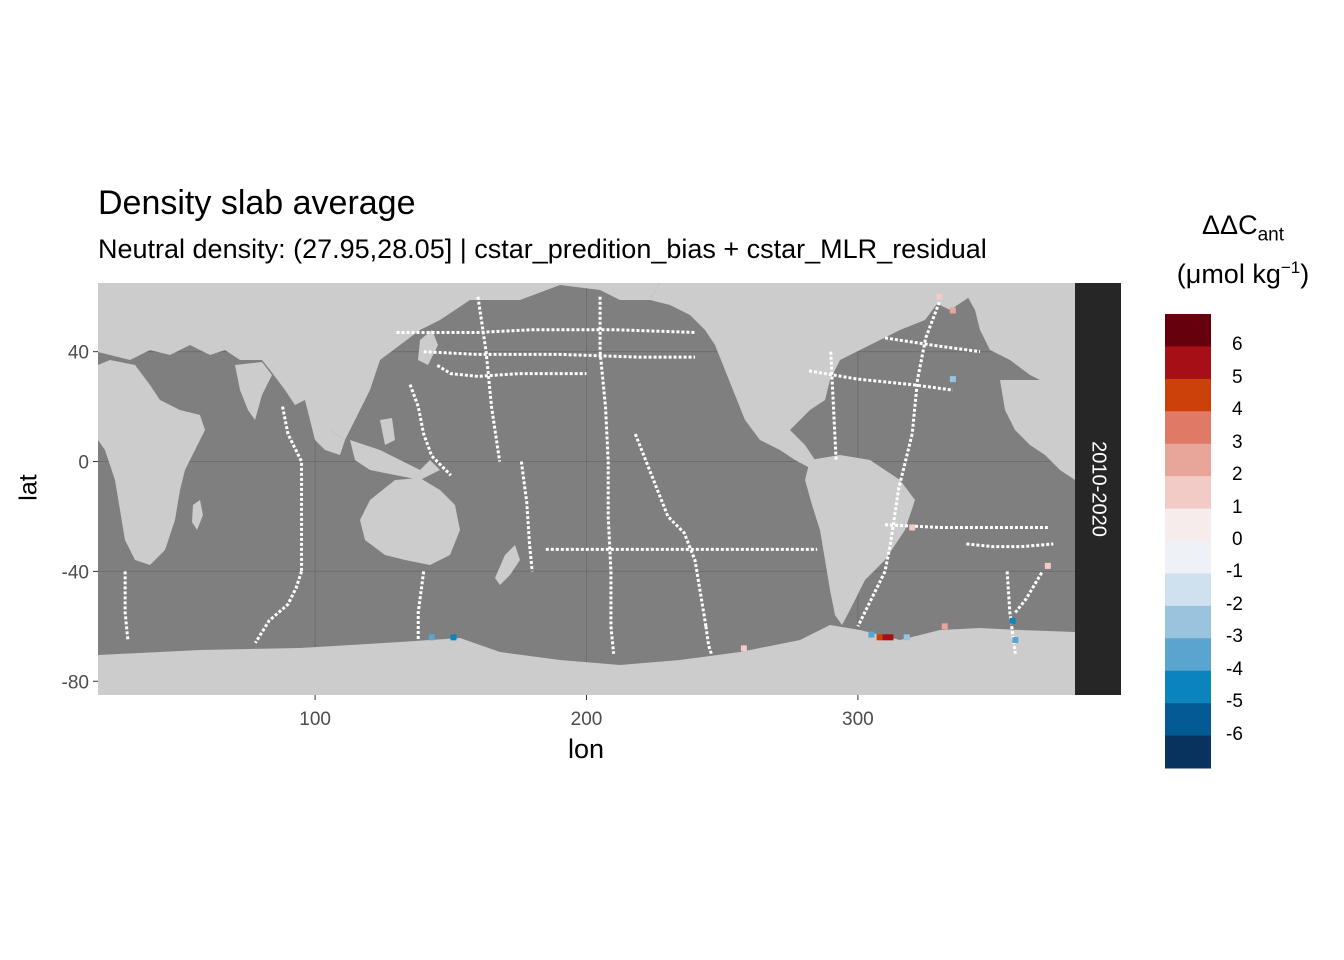 This screenshot has height=960, width=1344. Describe the element at coordinates (1234, 702) in the screenshot. I see `legend-label: -5` at that location.